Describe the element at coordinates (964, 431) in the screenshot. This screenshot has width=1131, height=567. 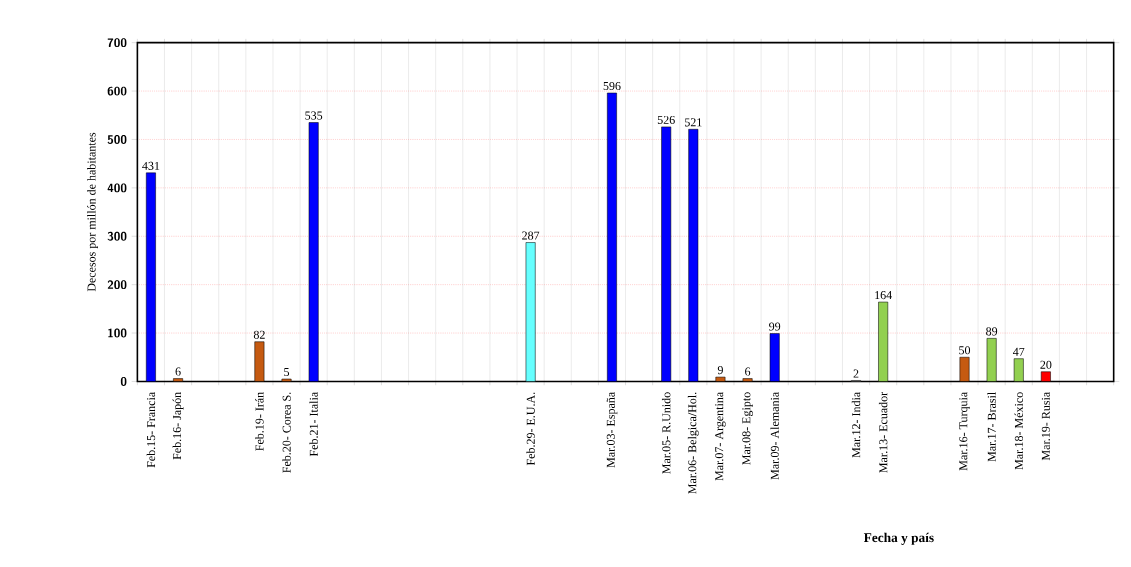
I see `x-tick-label: Mar.16- Turquia` at that location.